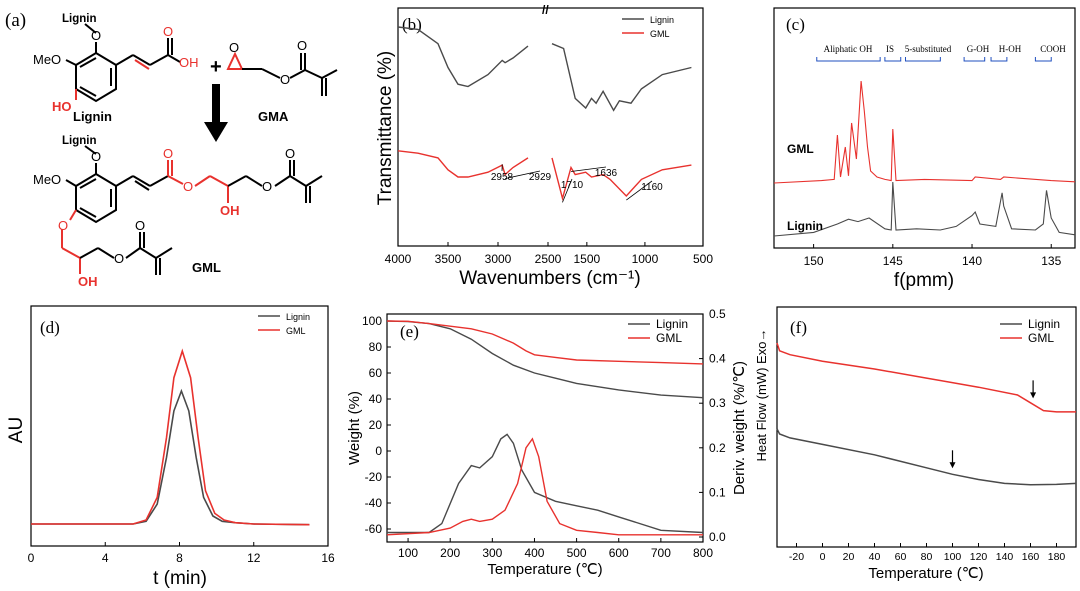 The width and height of the screenshot is (1080, 591). What do you see at coordinates (123, 63) in the screenshot?
I see `lignin-molecule` at bounding box center [123, 63].